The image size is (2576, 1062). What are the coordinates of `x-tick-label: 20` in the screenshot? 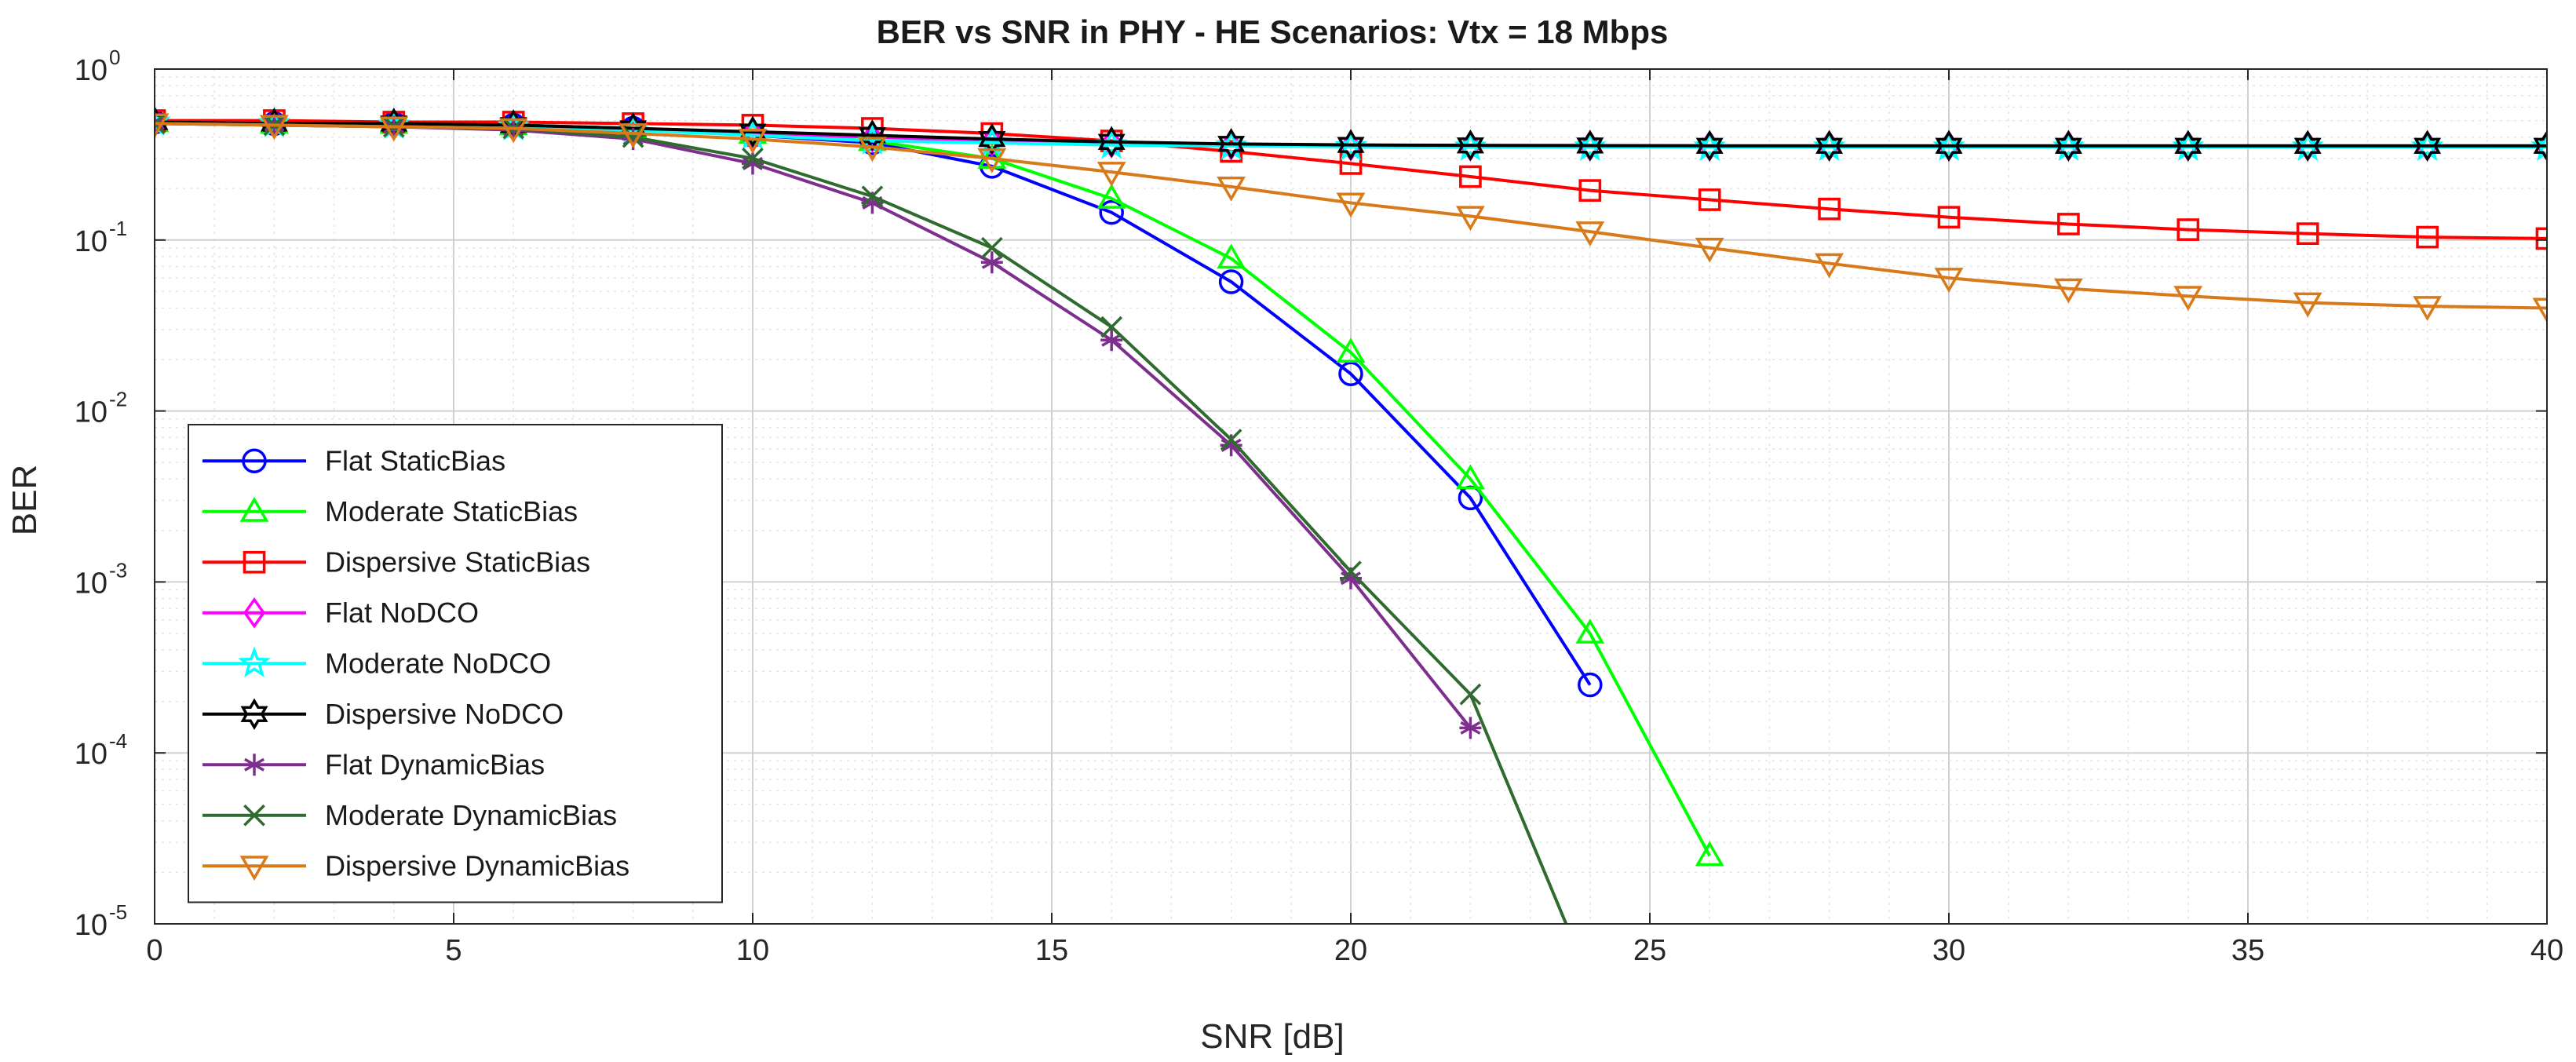 It's located at (1350, 950).